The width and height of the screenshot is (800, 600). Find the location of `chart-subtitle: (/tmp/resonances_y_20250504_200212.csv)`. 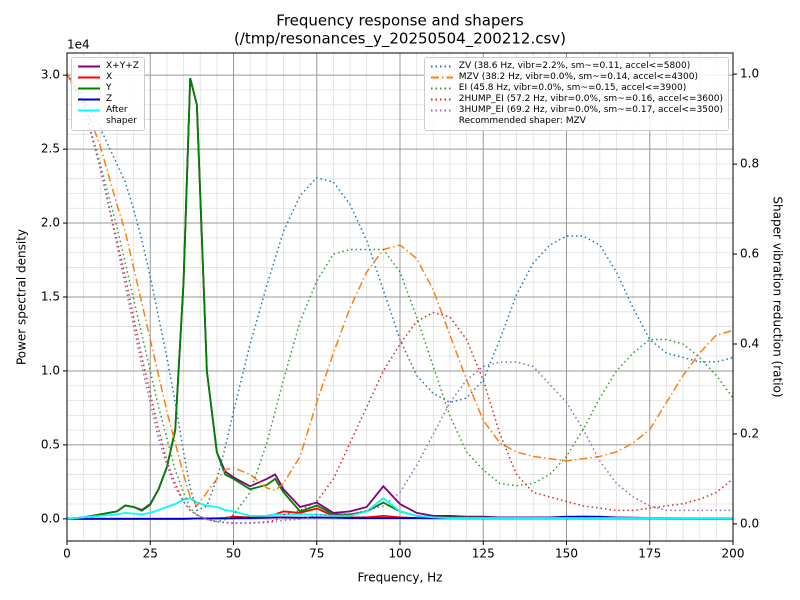

chart-subtitle: (/tmp/resonances_y_20250504_200212.csv) is located at coordinates (400, 39).